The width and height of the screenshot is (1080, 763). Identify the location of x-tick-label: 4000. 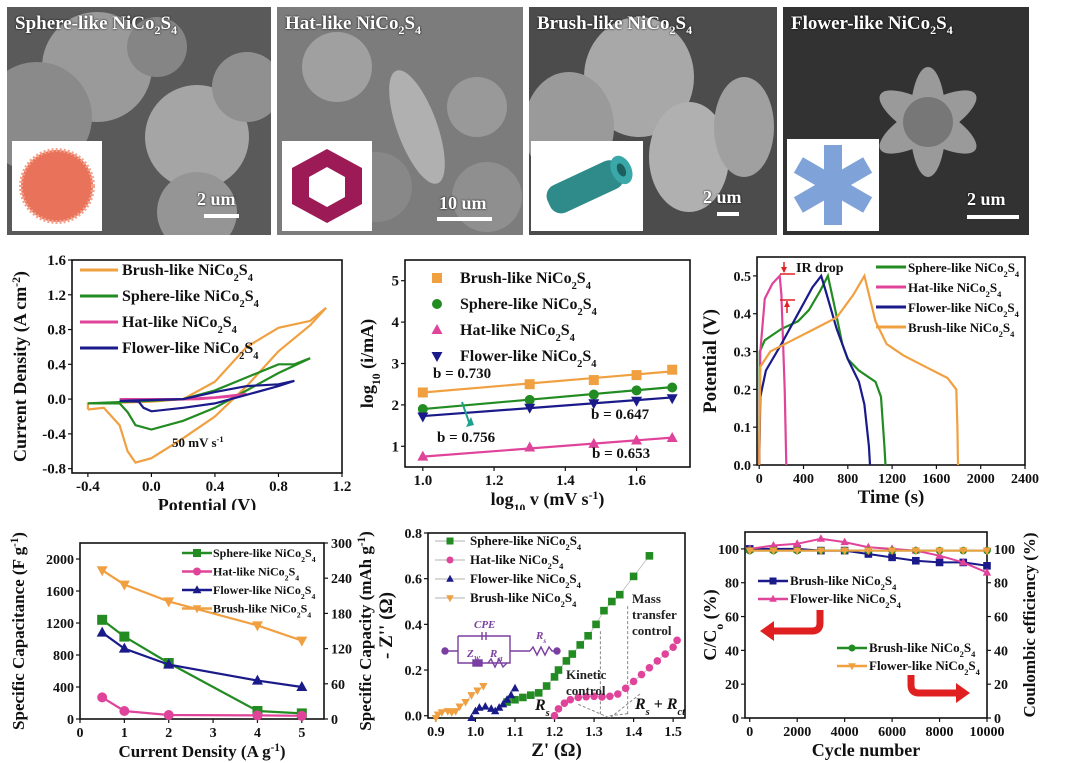
(845, 732).